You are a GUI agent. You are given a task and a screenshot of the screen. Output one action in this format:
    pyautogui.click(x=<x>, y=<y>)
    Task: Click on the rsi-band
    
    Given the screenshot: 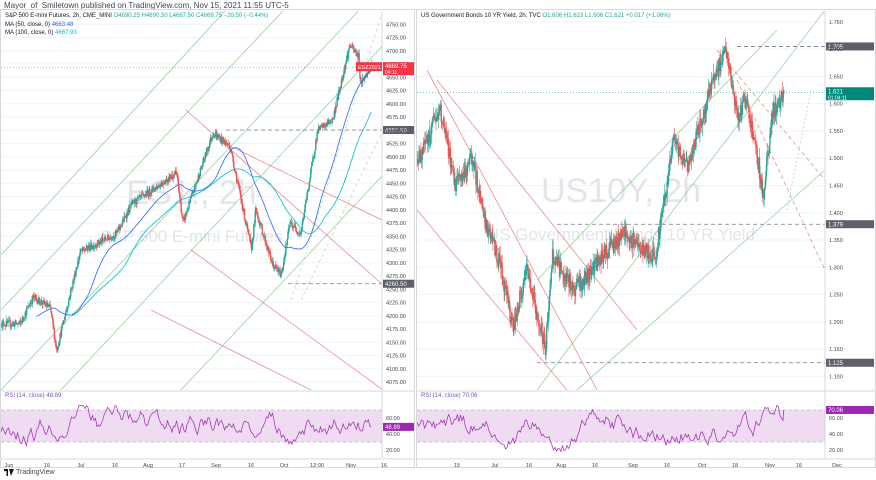 What is the action you would take?
    pyautogui.click(x=191, y=426)
    